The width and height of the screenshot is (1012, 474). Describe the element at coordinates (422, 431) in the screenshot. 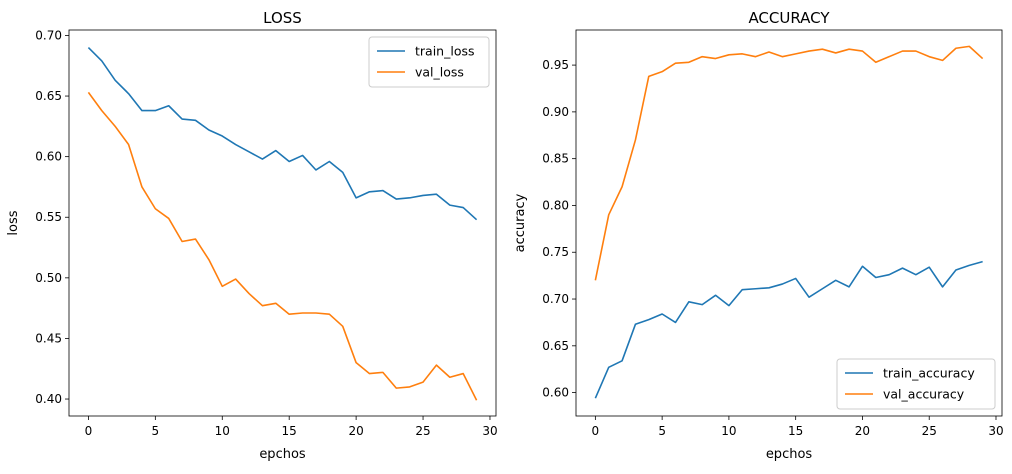

I see `loss-chart-xtick-label: 25` at that location.